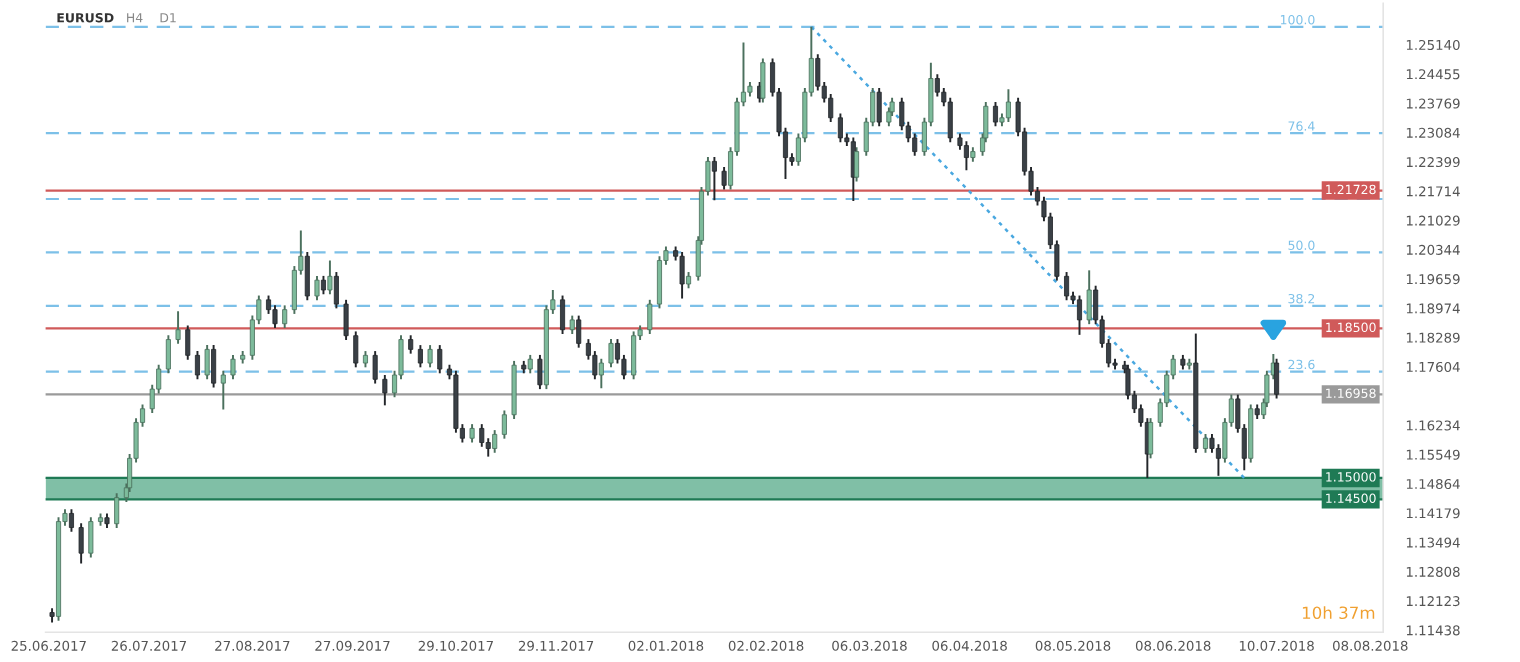 The height and width of the screenshot is (662, 1520). Describe the element at coordinates (1338, 613) in the screenshot. I see `annotation: 10h 37m` at that location.